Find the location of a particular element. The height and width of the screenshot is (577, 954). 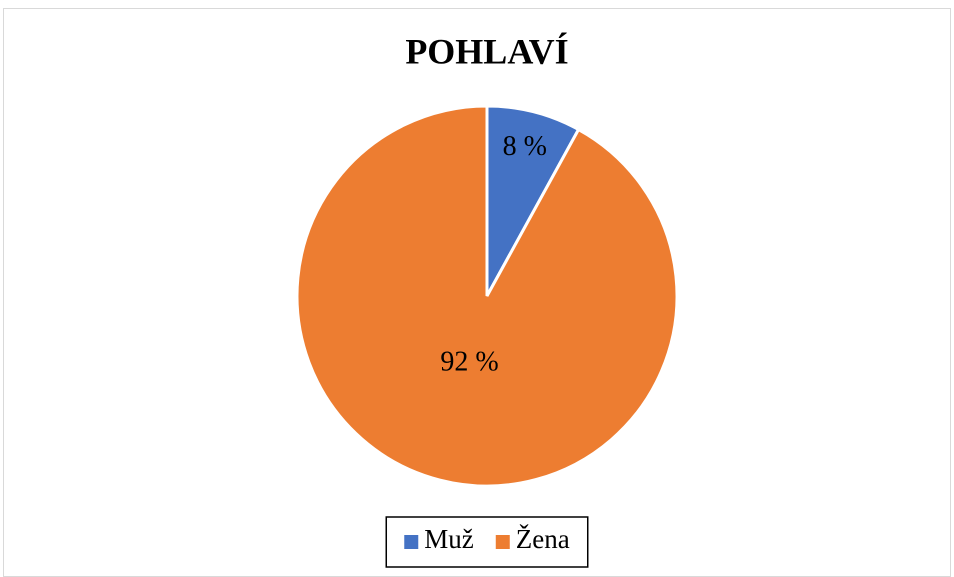

legend-frame is located at coordinates (487, 542).